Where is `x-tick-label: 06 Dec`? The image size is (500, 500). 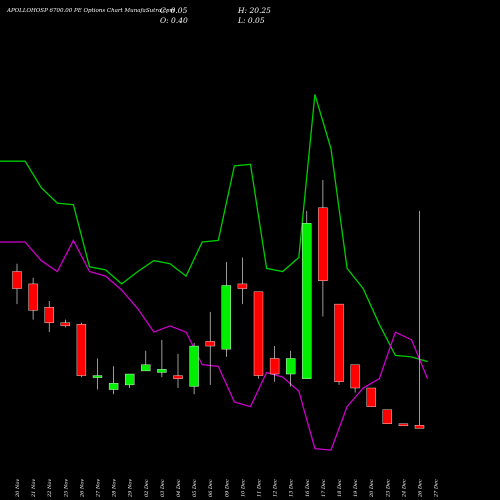 x-tick-label: 06 Dec is located at coordinates (211, 488).